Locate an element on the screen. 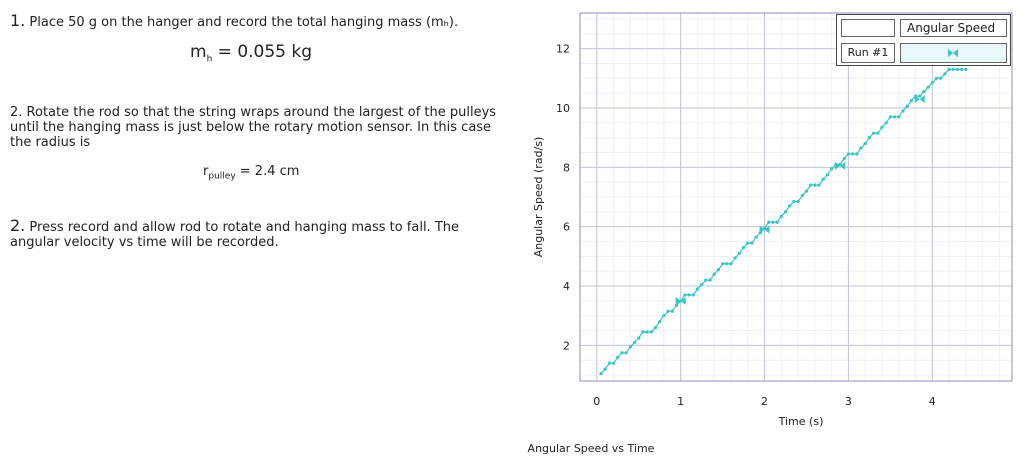  hanging-mass-equation: mh = 0.055 kg is located at coordinates (251, 53).